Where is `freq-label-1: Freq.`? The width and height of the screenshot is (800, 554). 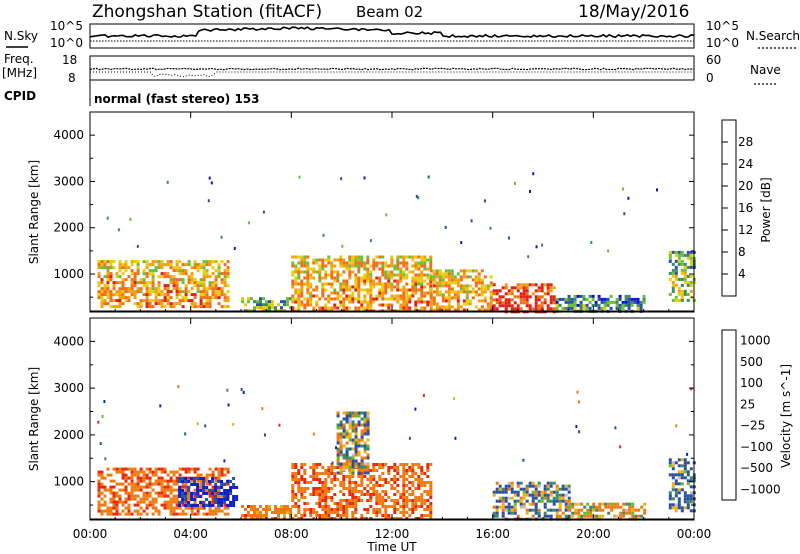 freq-label-1: Freq. is located at coordinates (19, 59).